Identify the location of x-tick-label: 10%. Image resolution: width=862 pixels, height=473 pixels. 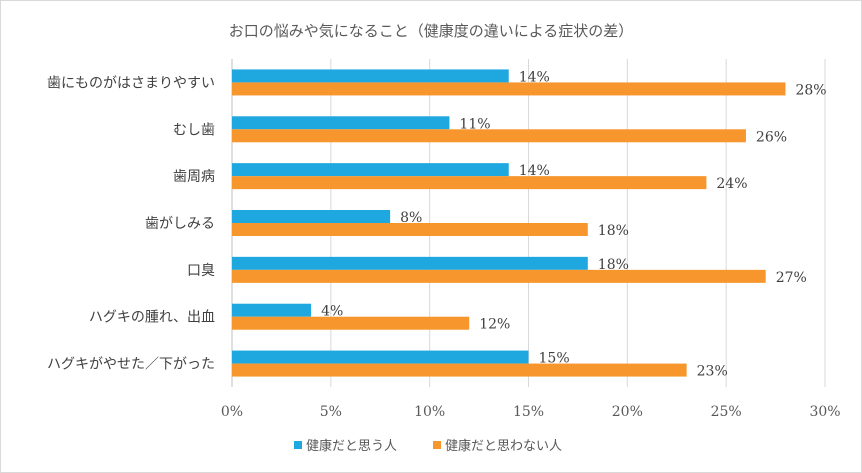
(429, 412).